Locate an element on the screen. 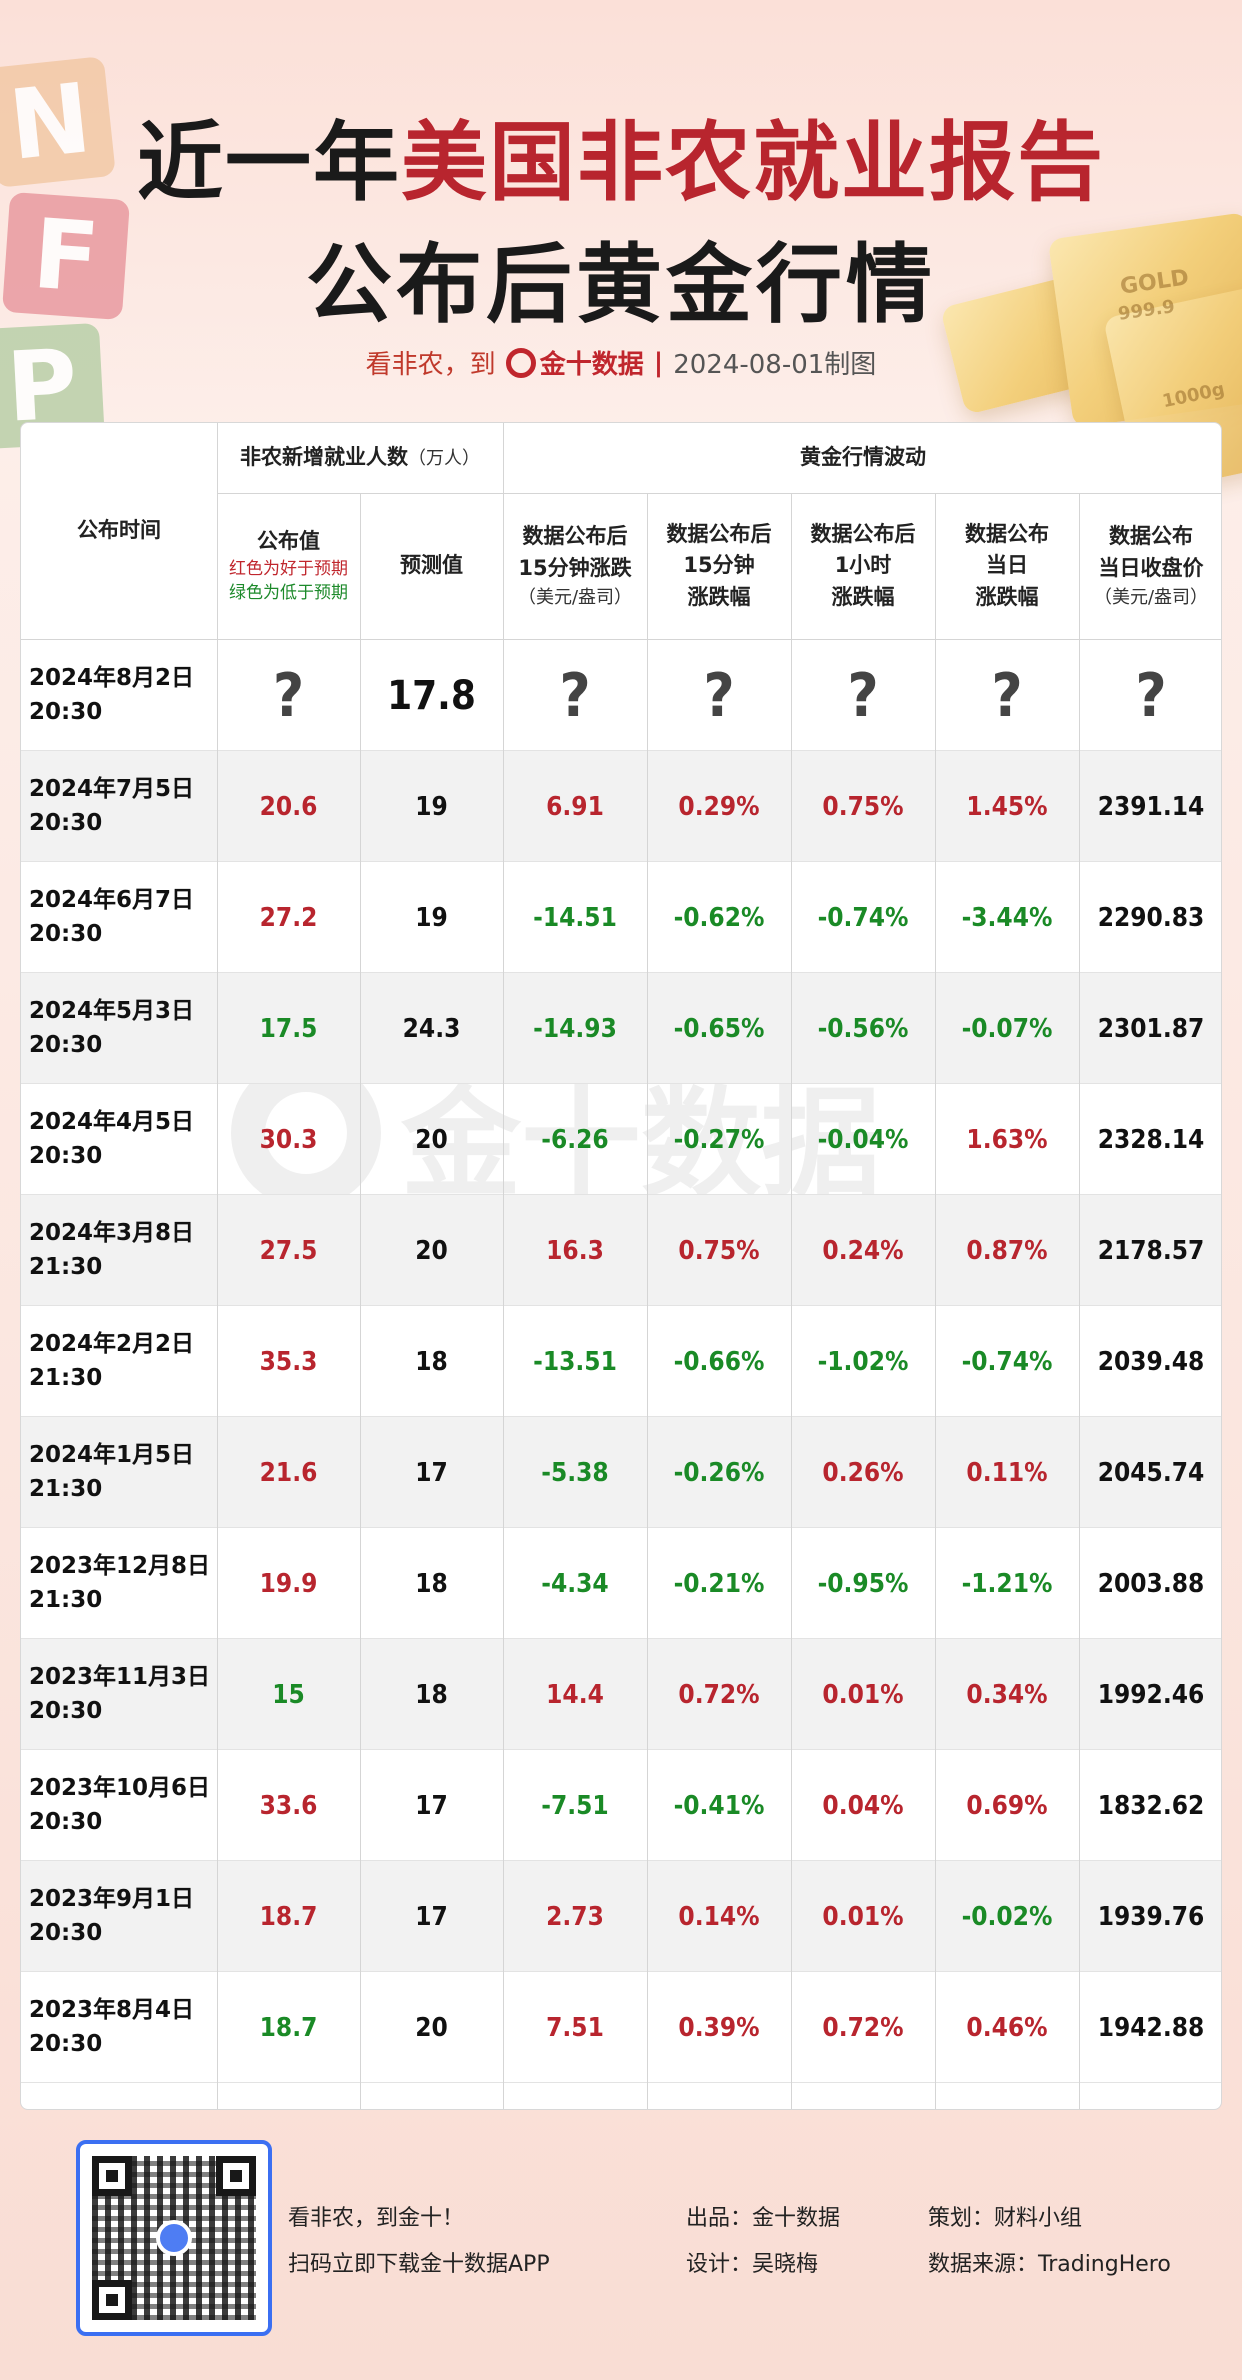 Image resolution: width=1242 pixels, height=2380 pixels. cell-pd: -0.02% is located at coordinates (1007, 1916).